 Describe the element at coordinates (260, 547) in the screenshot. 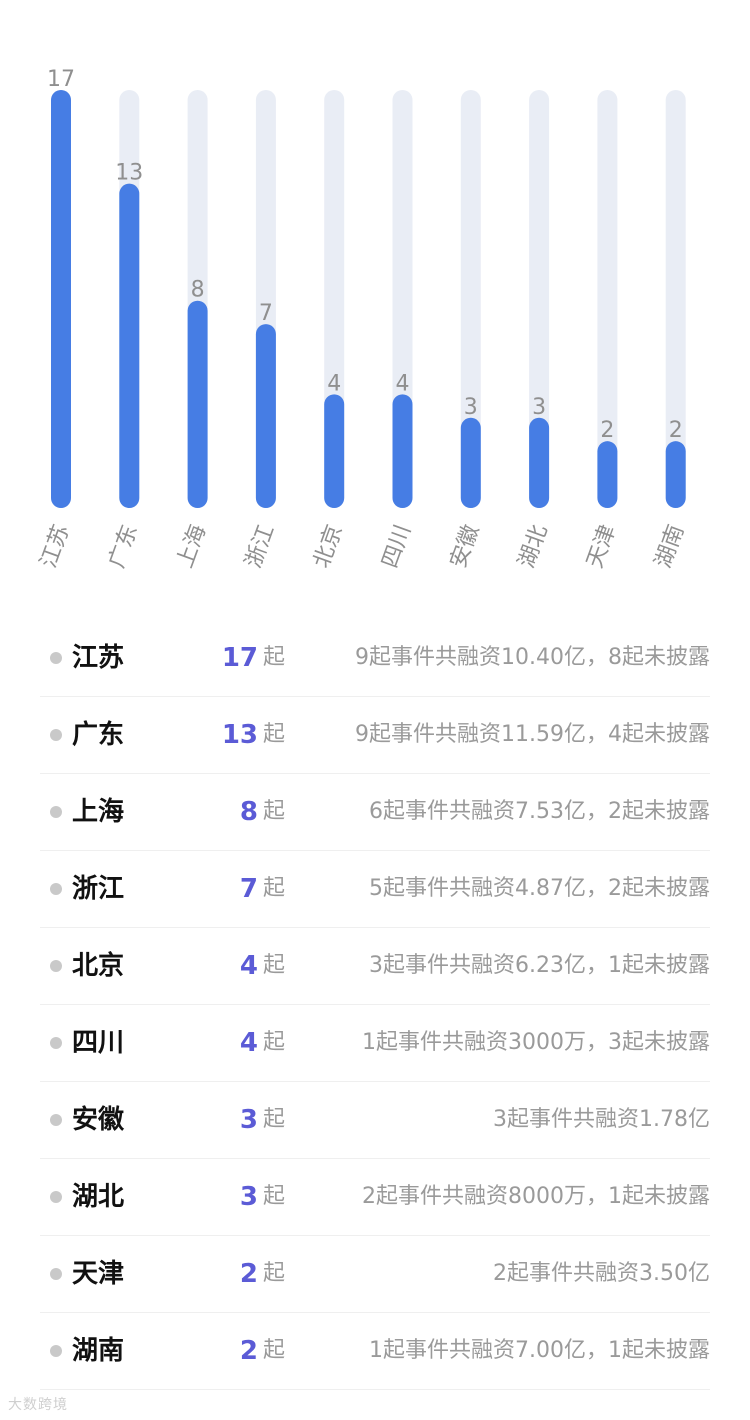

I see `x-tick-label: 浙江` at that location.